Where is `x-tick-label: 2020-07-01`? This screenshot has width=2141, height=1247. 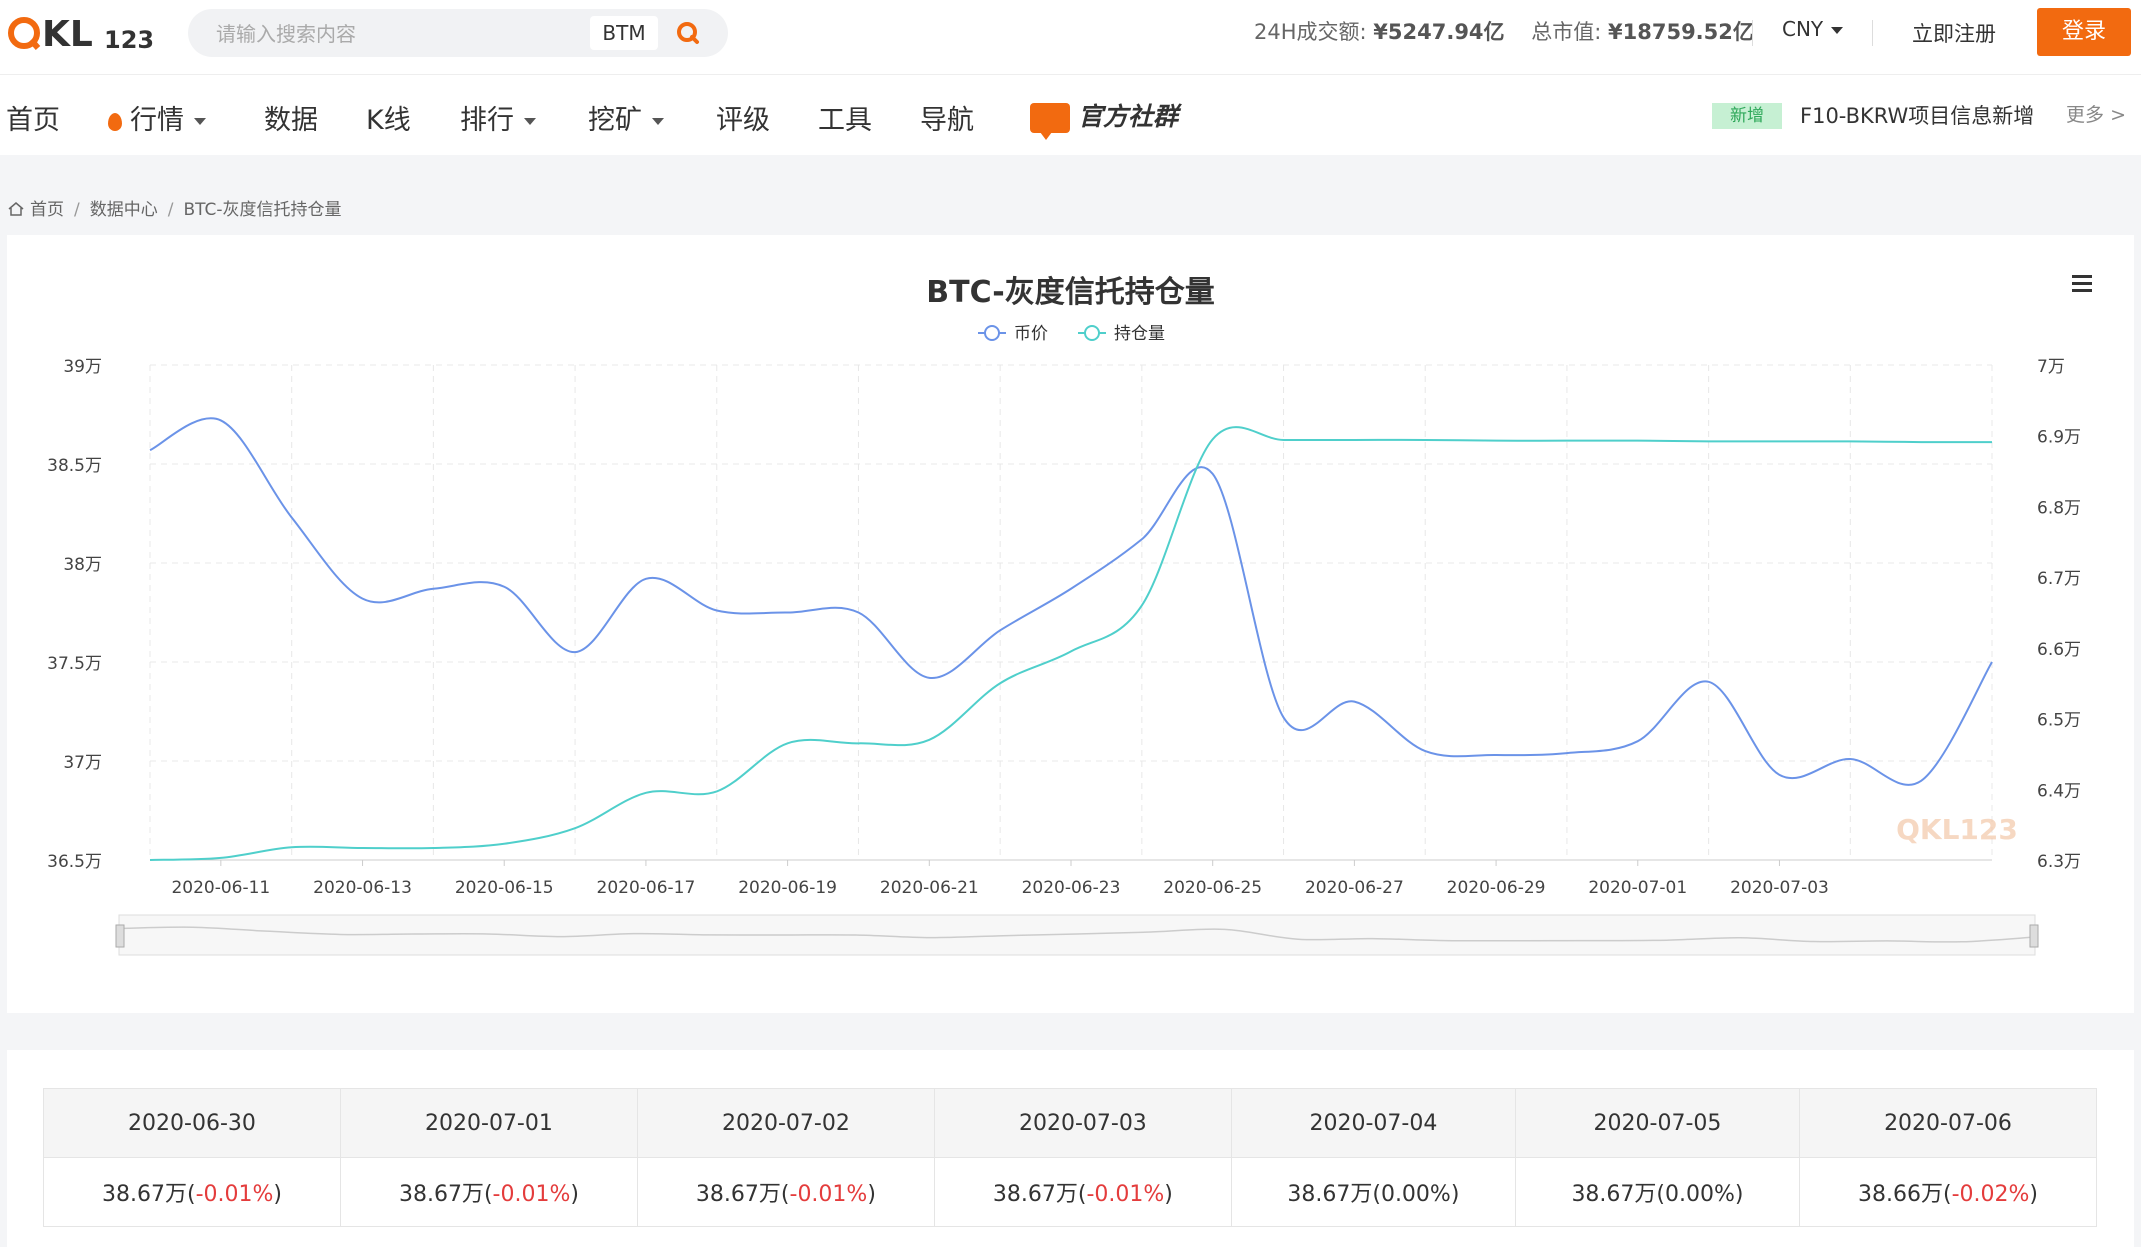 x-tick-label: 2020-07-01 is located at coordinates (1637, 888).